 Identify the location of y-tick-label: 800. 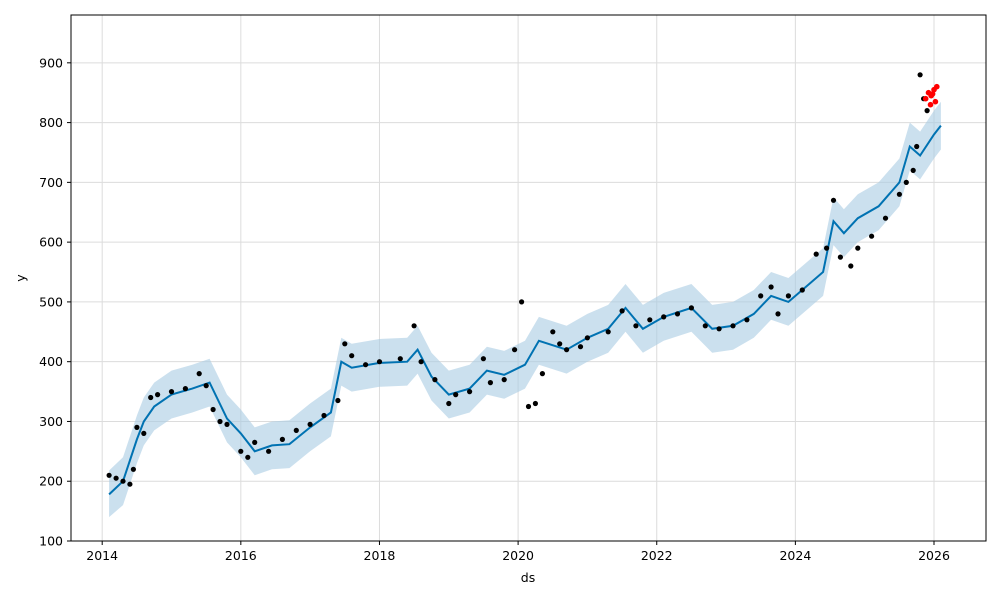
(51, 122).